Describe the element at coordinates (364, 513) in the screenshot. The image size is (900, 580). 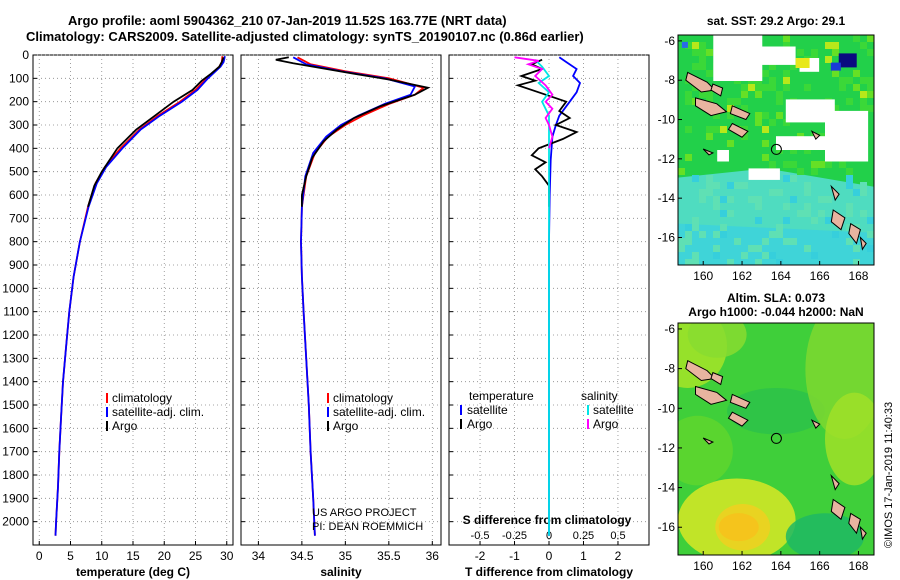
I see `credit-project: US ARGO PROJECT` at that location.